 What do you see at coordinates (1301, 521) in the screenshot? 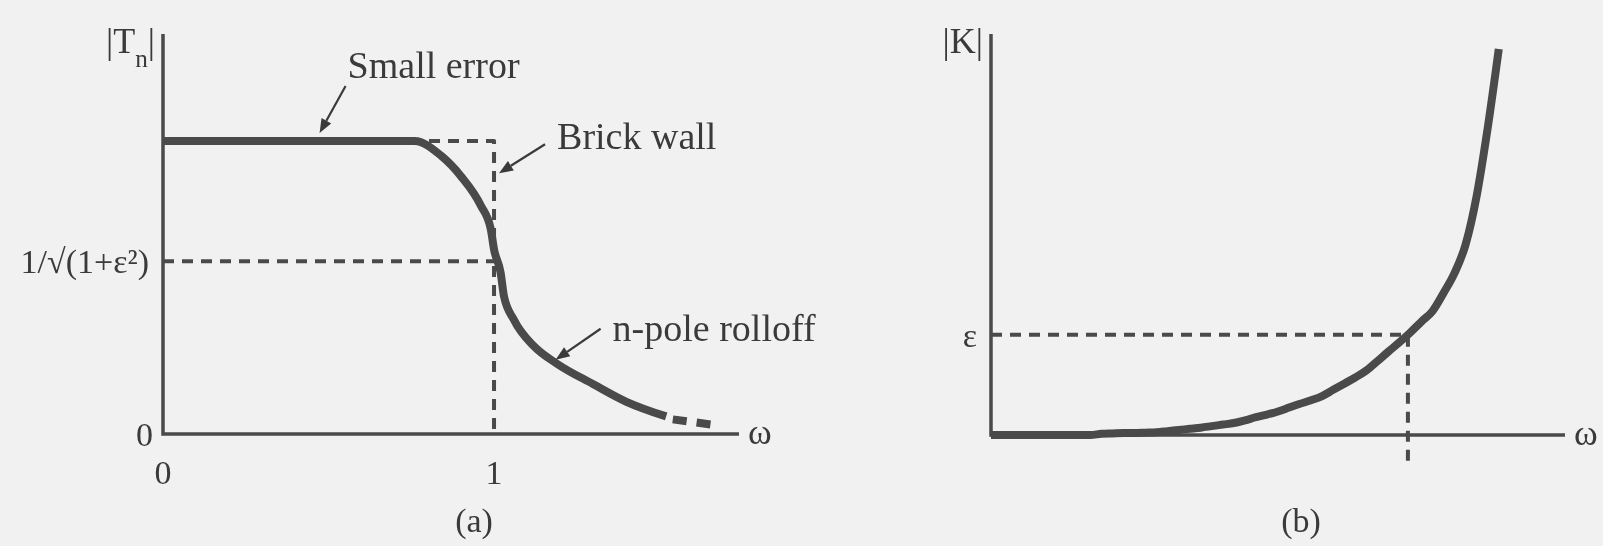
I see `text: (b)` at bounding box center [1301, 521].